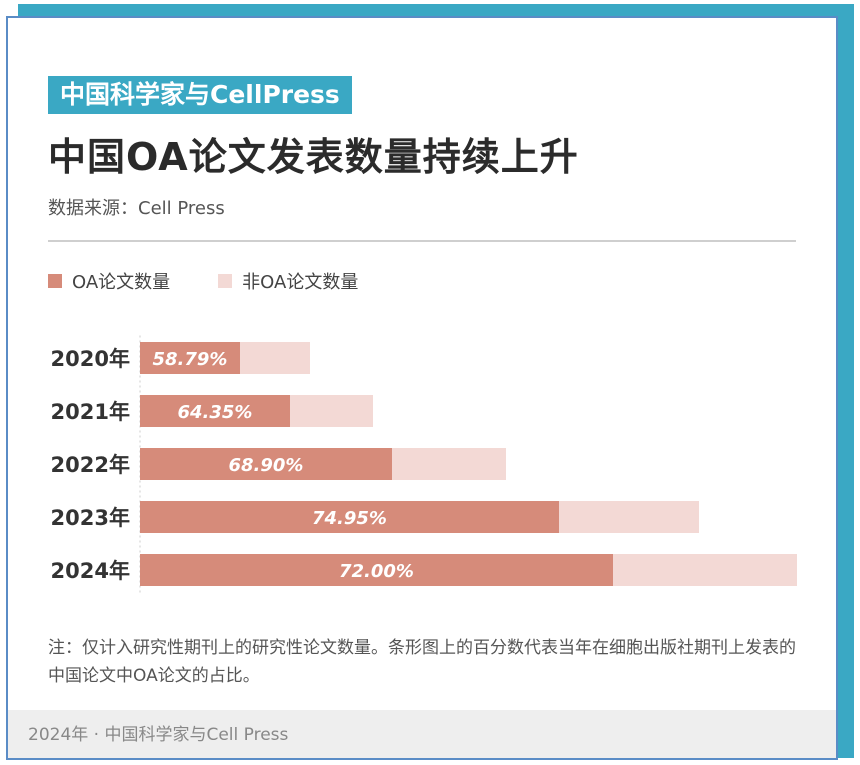 The height and width of the screenshot is (765, 860). Describe the element at coordinates (90, 571) in the screenshot. I see `category-label: 2024年` at that location.